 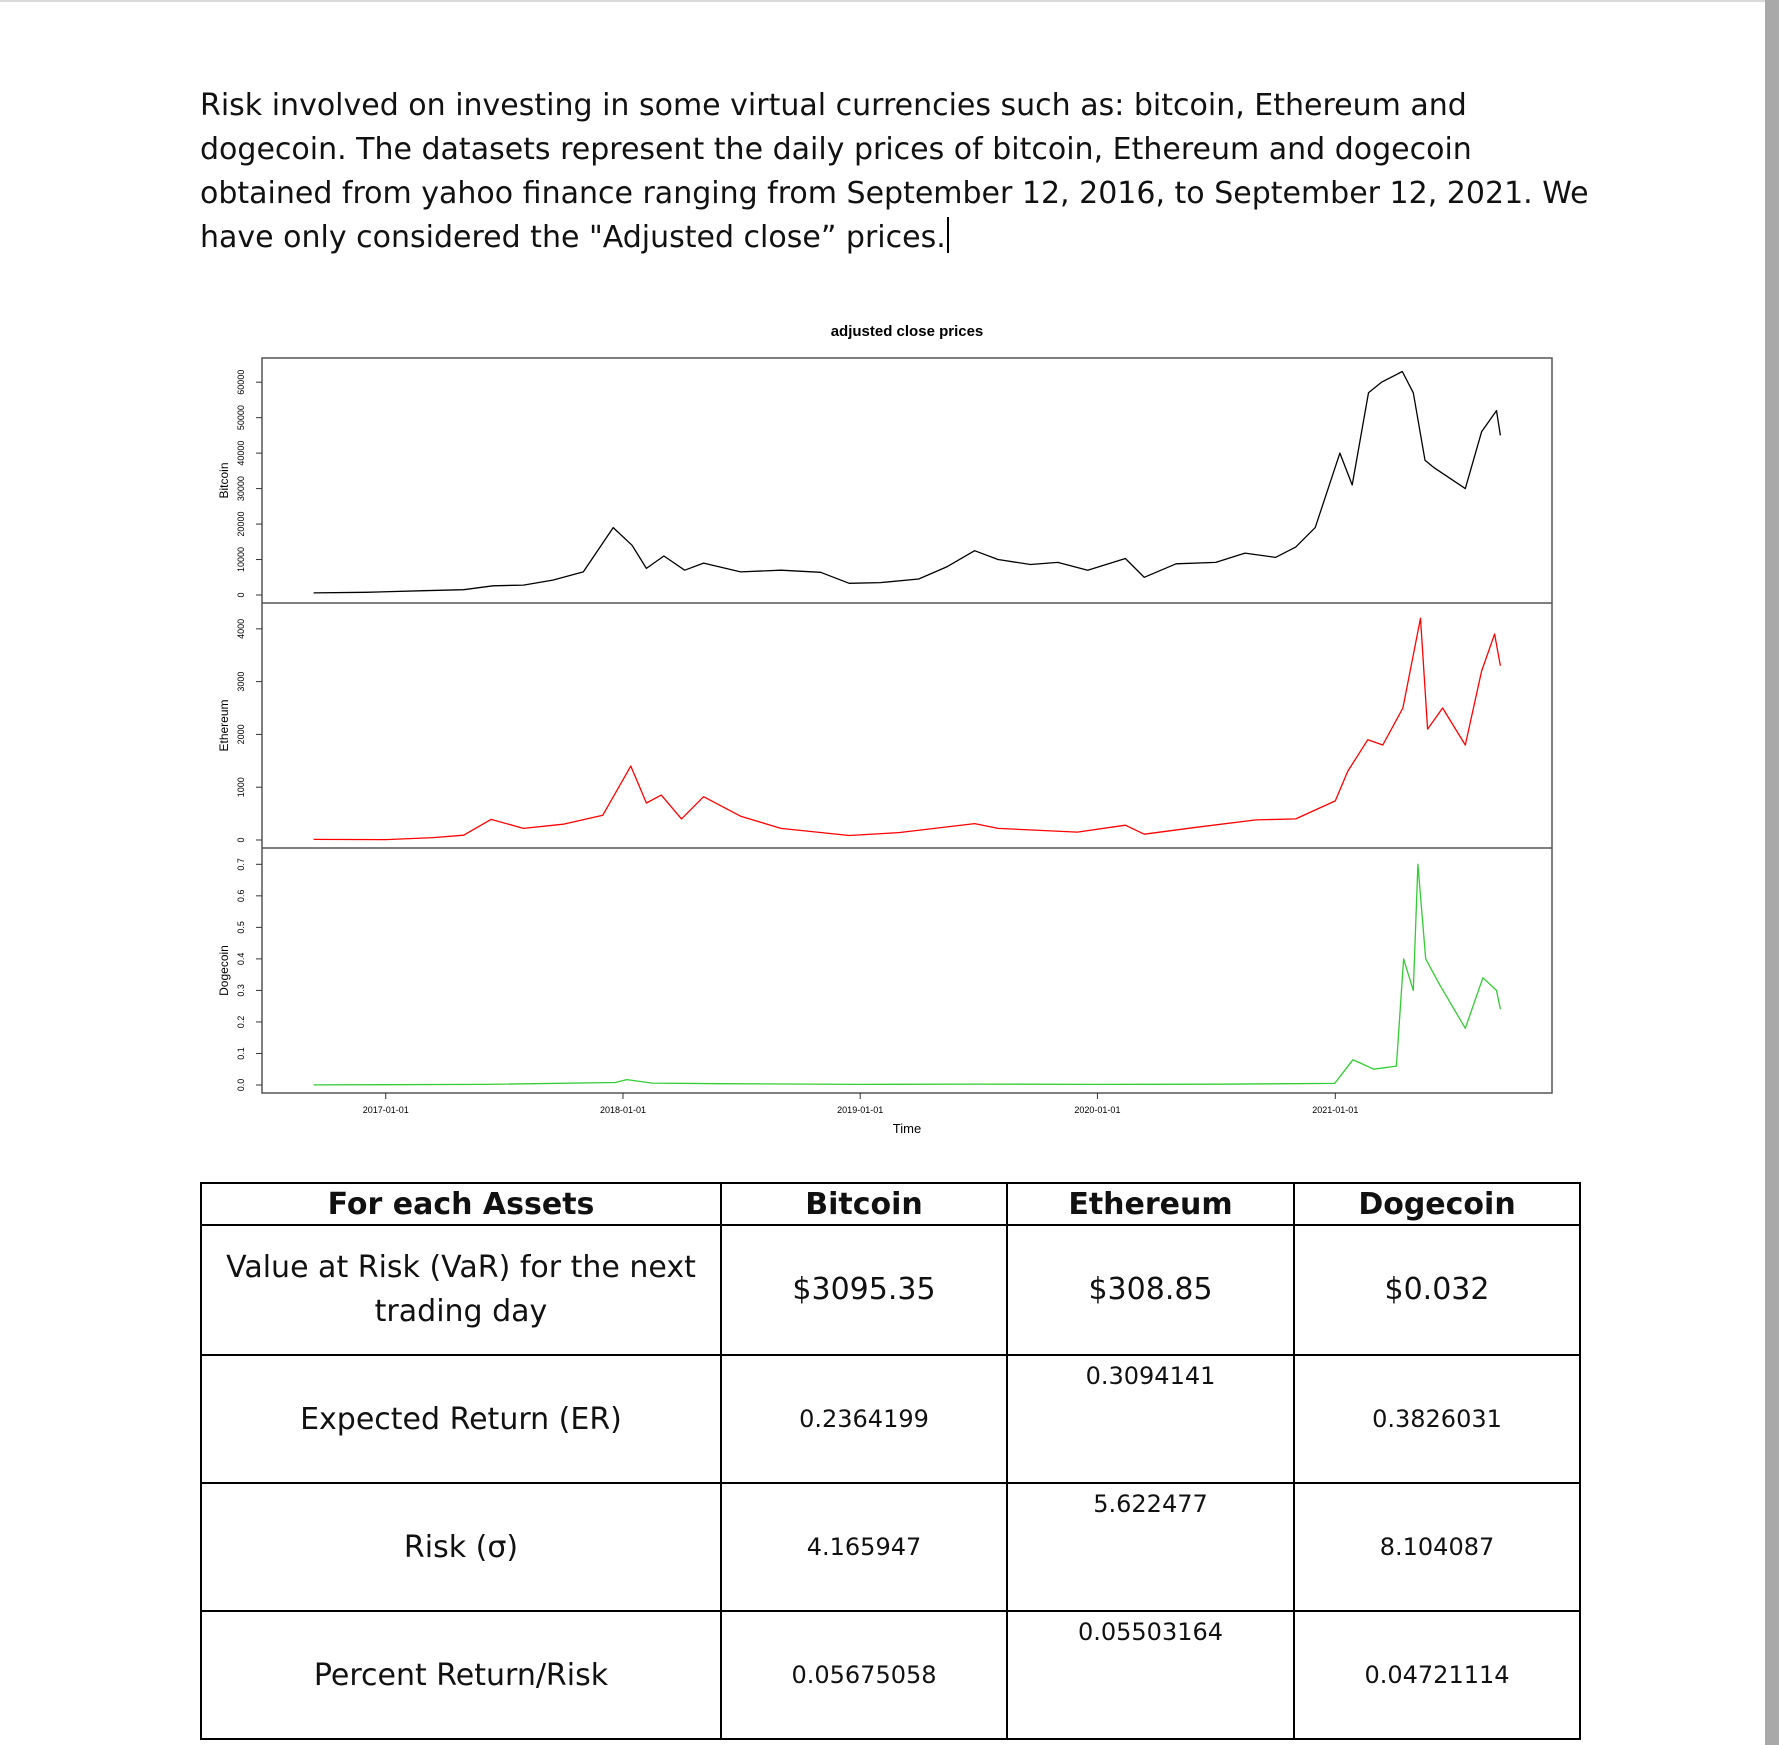 What do you see at coordinates (864, 1675) in the screenshot?
I see `cell-bitcoin: 0.05675058` at bounding box center [864, 1675].